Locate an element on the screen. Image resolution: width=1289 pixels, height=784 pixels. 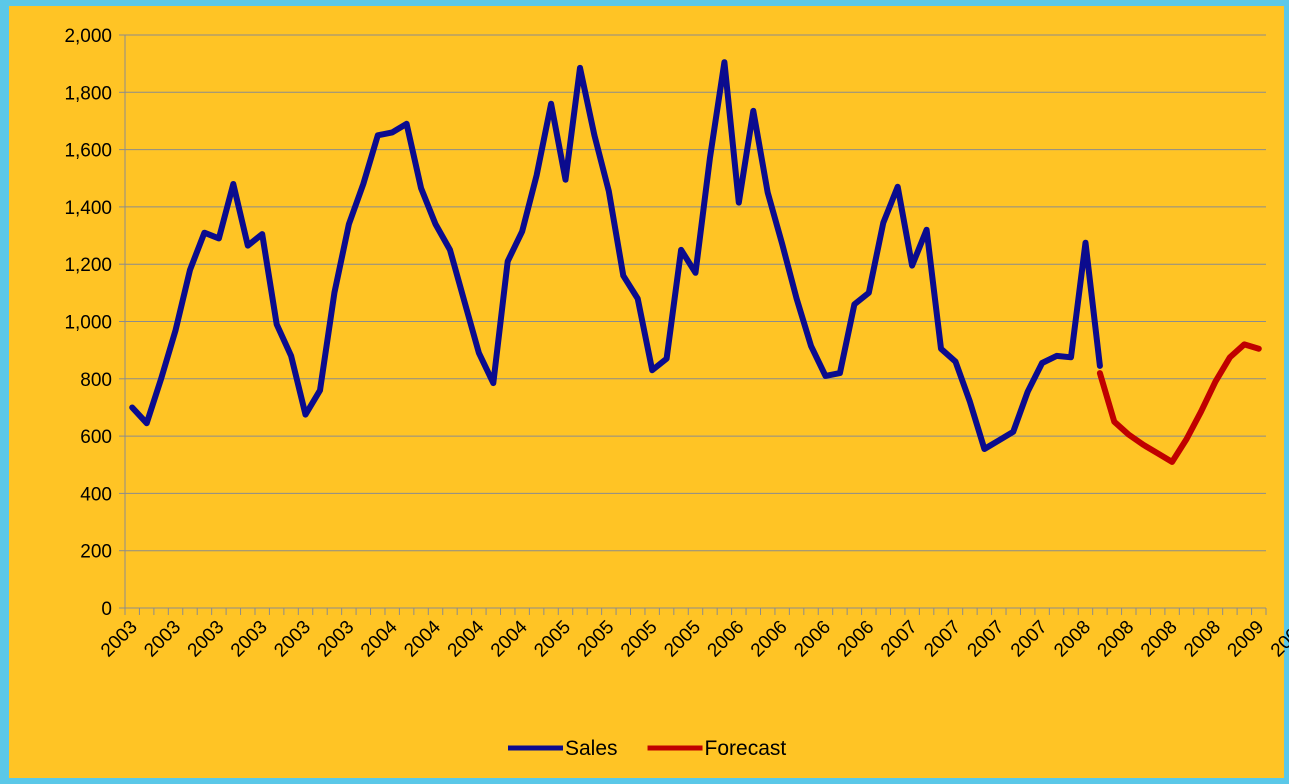
y-tick-label: 1,000 is located at coordinates (88, 323).